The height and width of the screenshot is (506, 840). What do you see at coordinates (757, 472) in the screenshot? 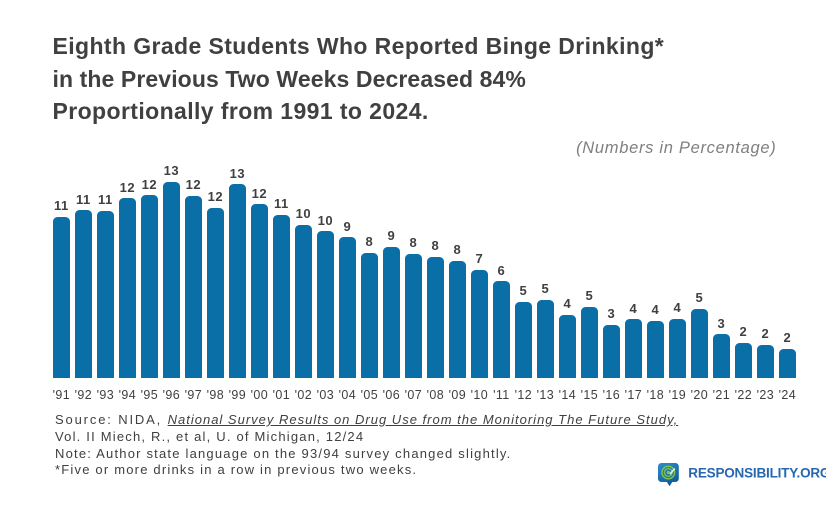
I see `svg-text: RESPONSIBILITY.ORG` at bounding box center [757, 472].